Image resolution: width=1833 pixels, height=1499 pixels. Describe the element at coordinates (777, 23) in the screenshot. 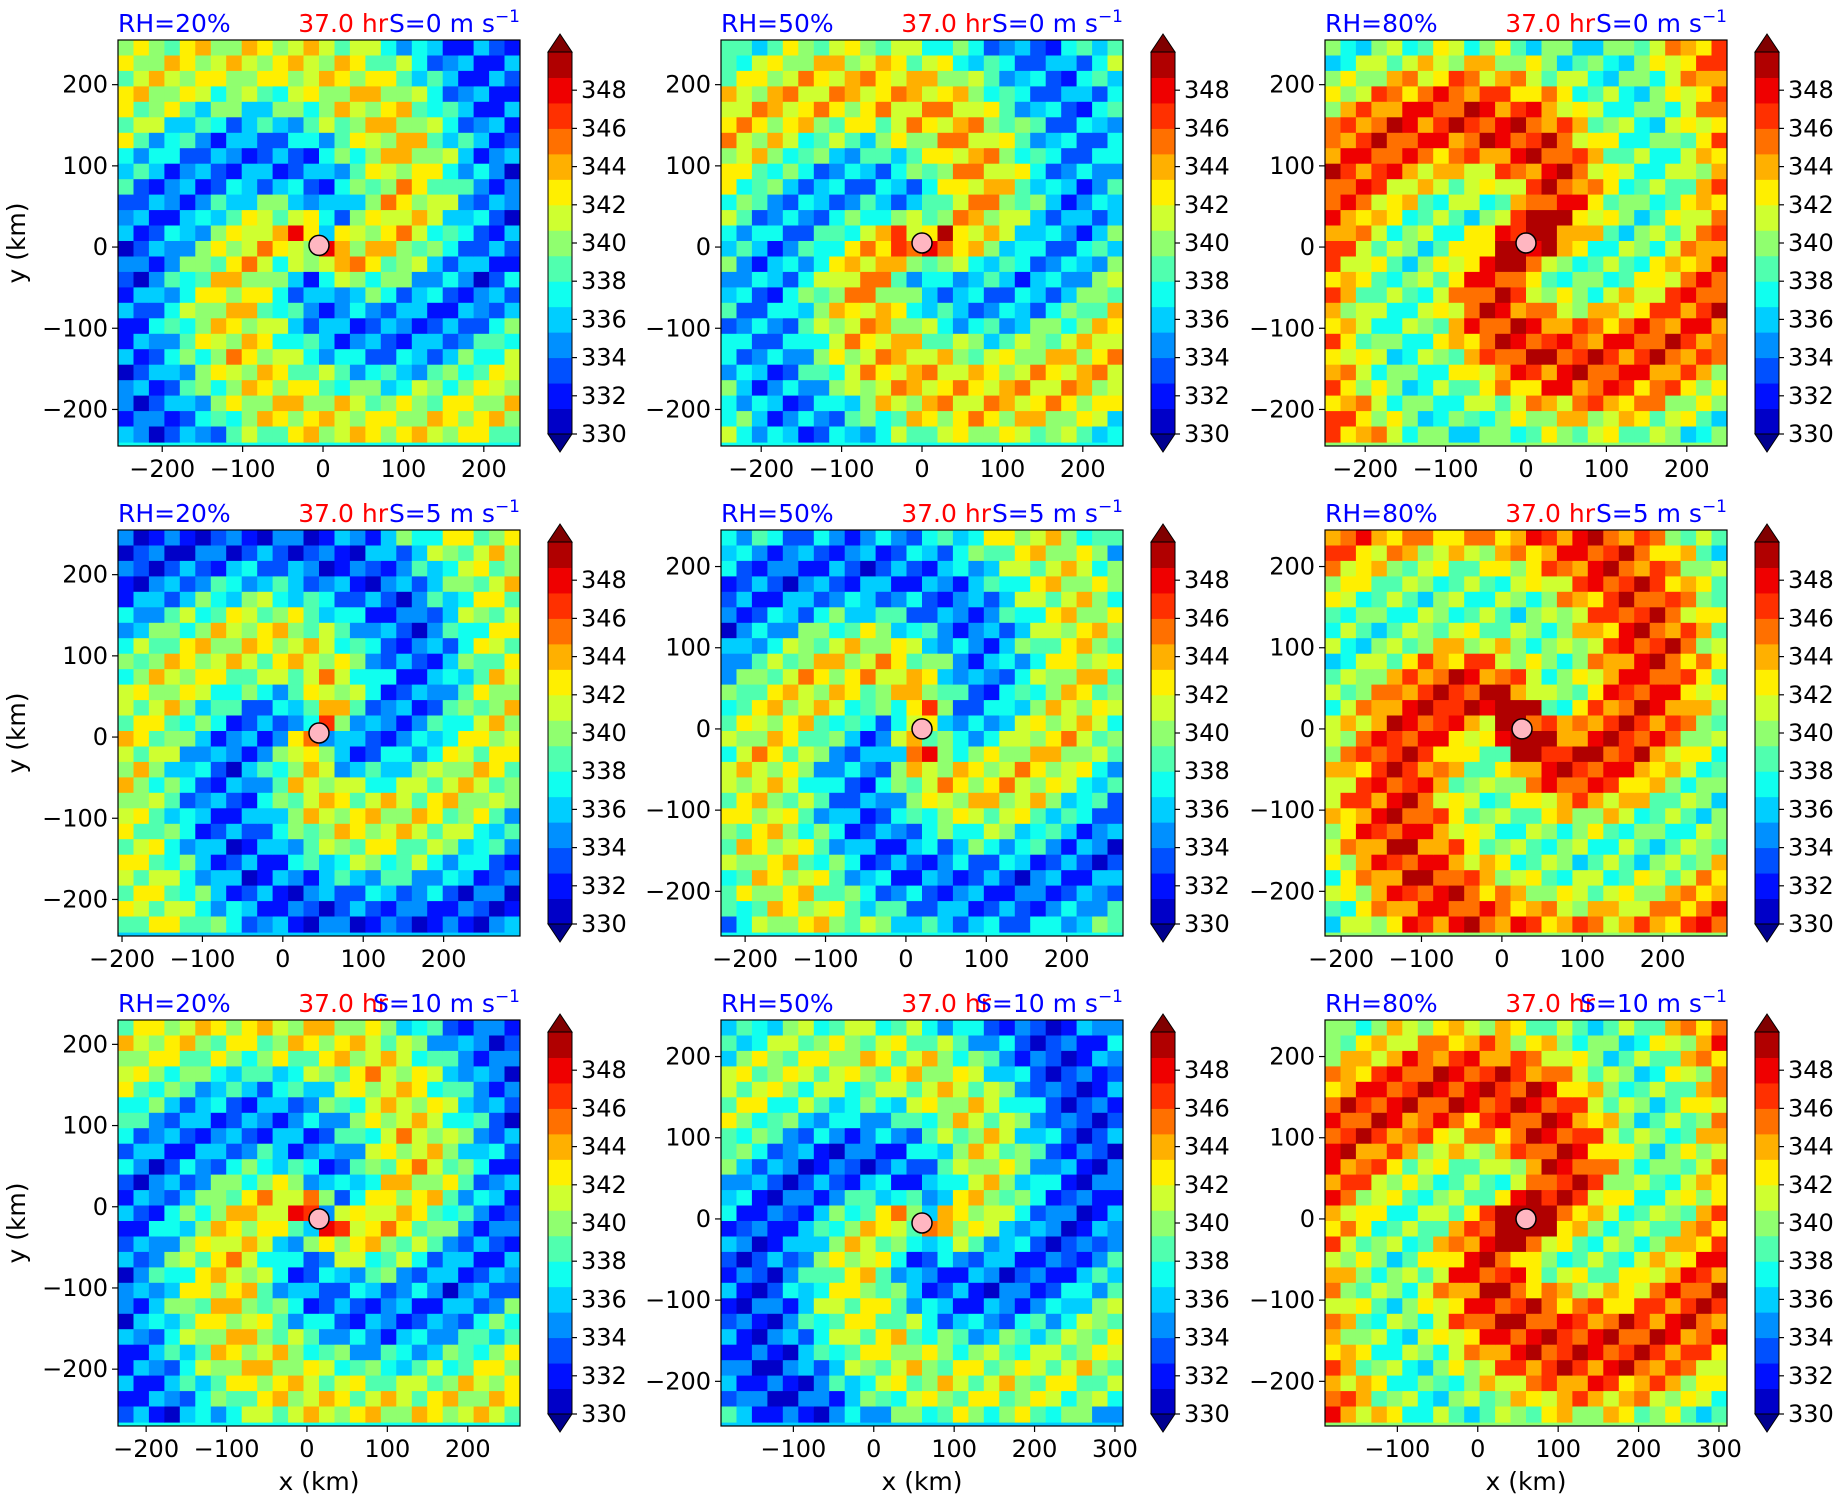

I see `rh-title: RH=50%` at that location.